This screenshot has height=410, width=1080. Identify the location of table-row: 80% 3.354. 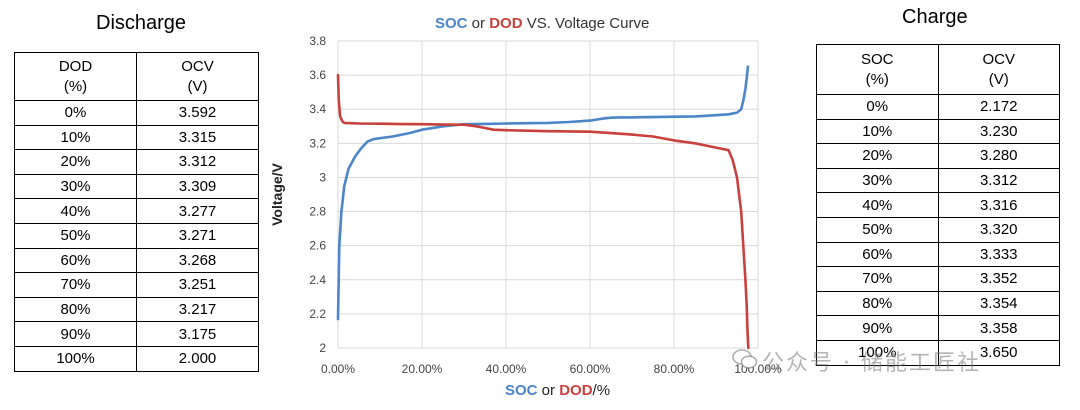
(938, 303).